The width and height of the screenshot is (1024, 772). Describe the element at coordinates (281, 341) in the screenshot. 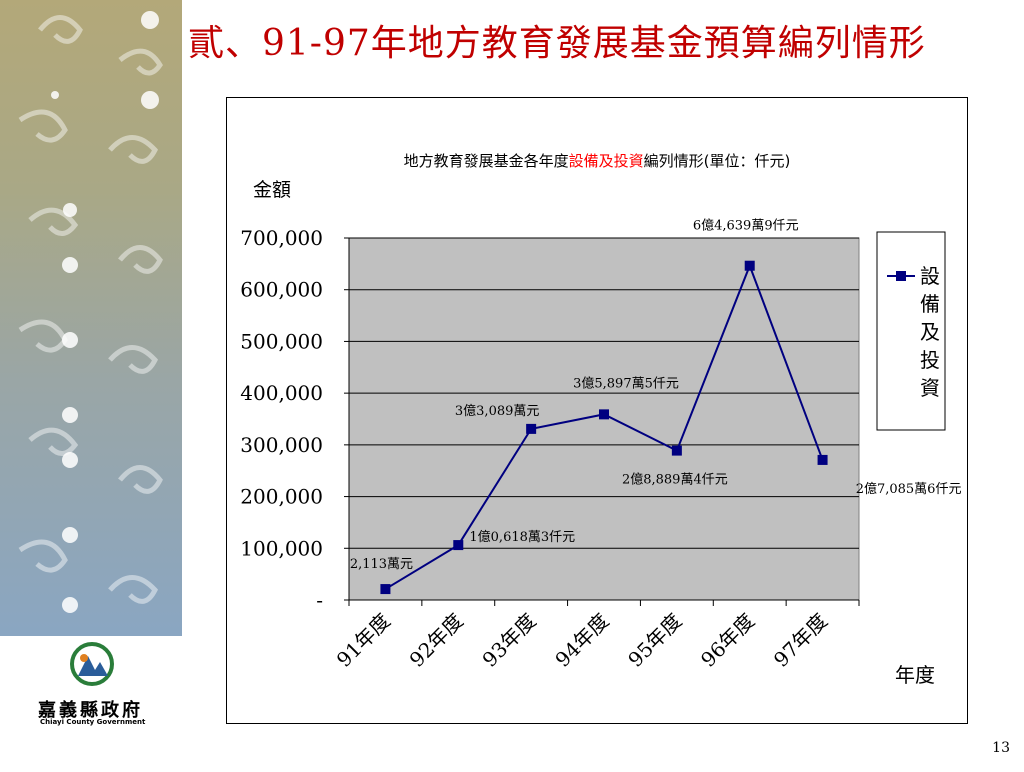

I see `y-tick-label-5: 500,000` at that location.